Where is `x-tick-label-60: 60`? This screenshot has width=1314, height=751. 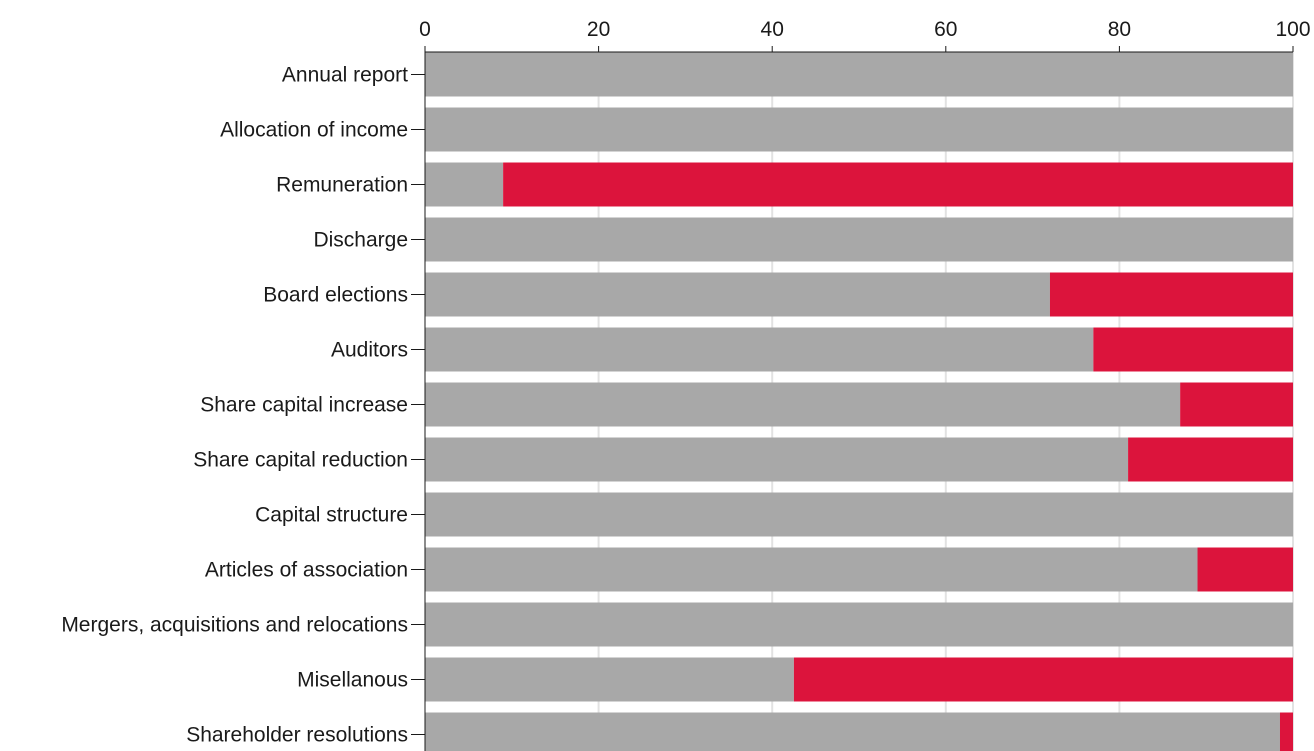 x-tick-label-60: 60 is located at coordinates (945, 29).